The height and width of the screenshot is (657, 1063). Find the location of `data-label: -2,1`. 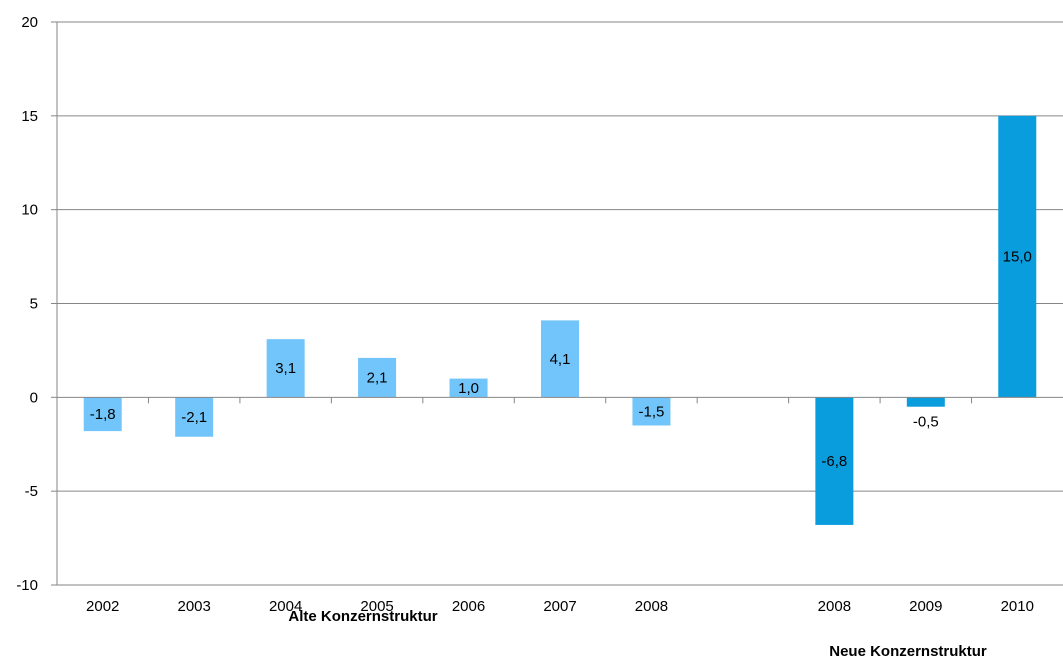

data-label: -2,1 is located at coordinates (194, 417).